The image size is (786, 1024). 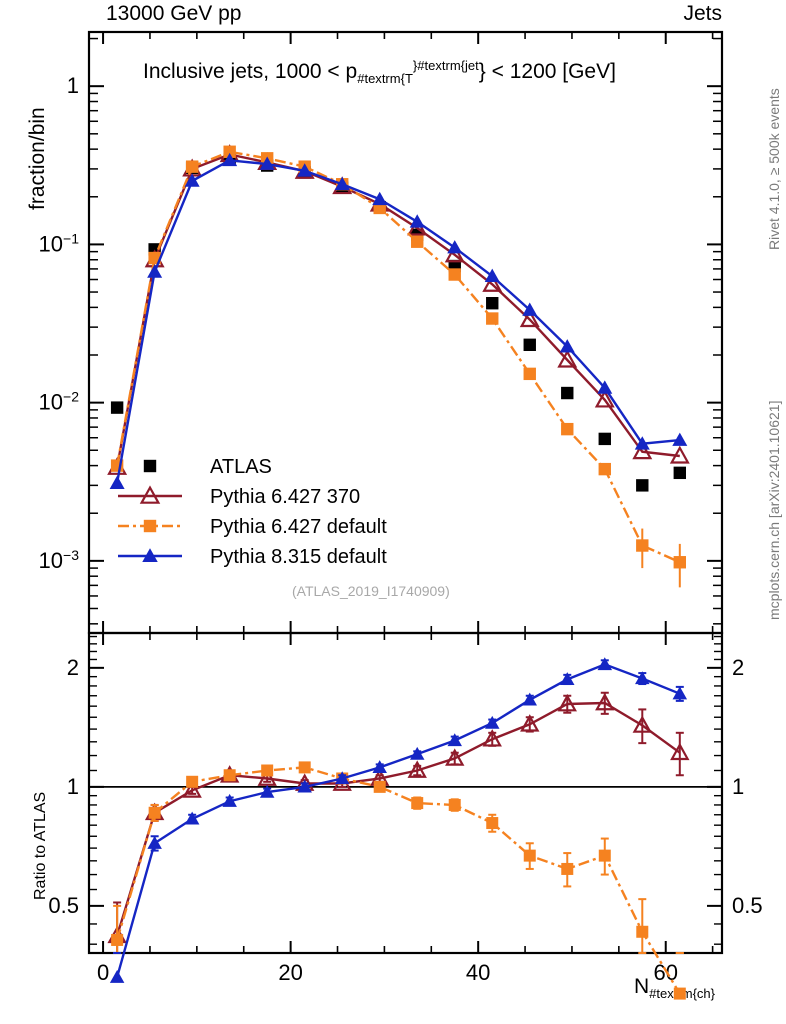 What do you see at coordinates (747, 905) in the screenshot?
I see `y-tick-label-ratio-right: 0.5` at bounding box center [747, 905].